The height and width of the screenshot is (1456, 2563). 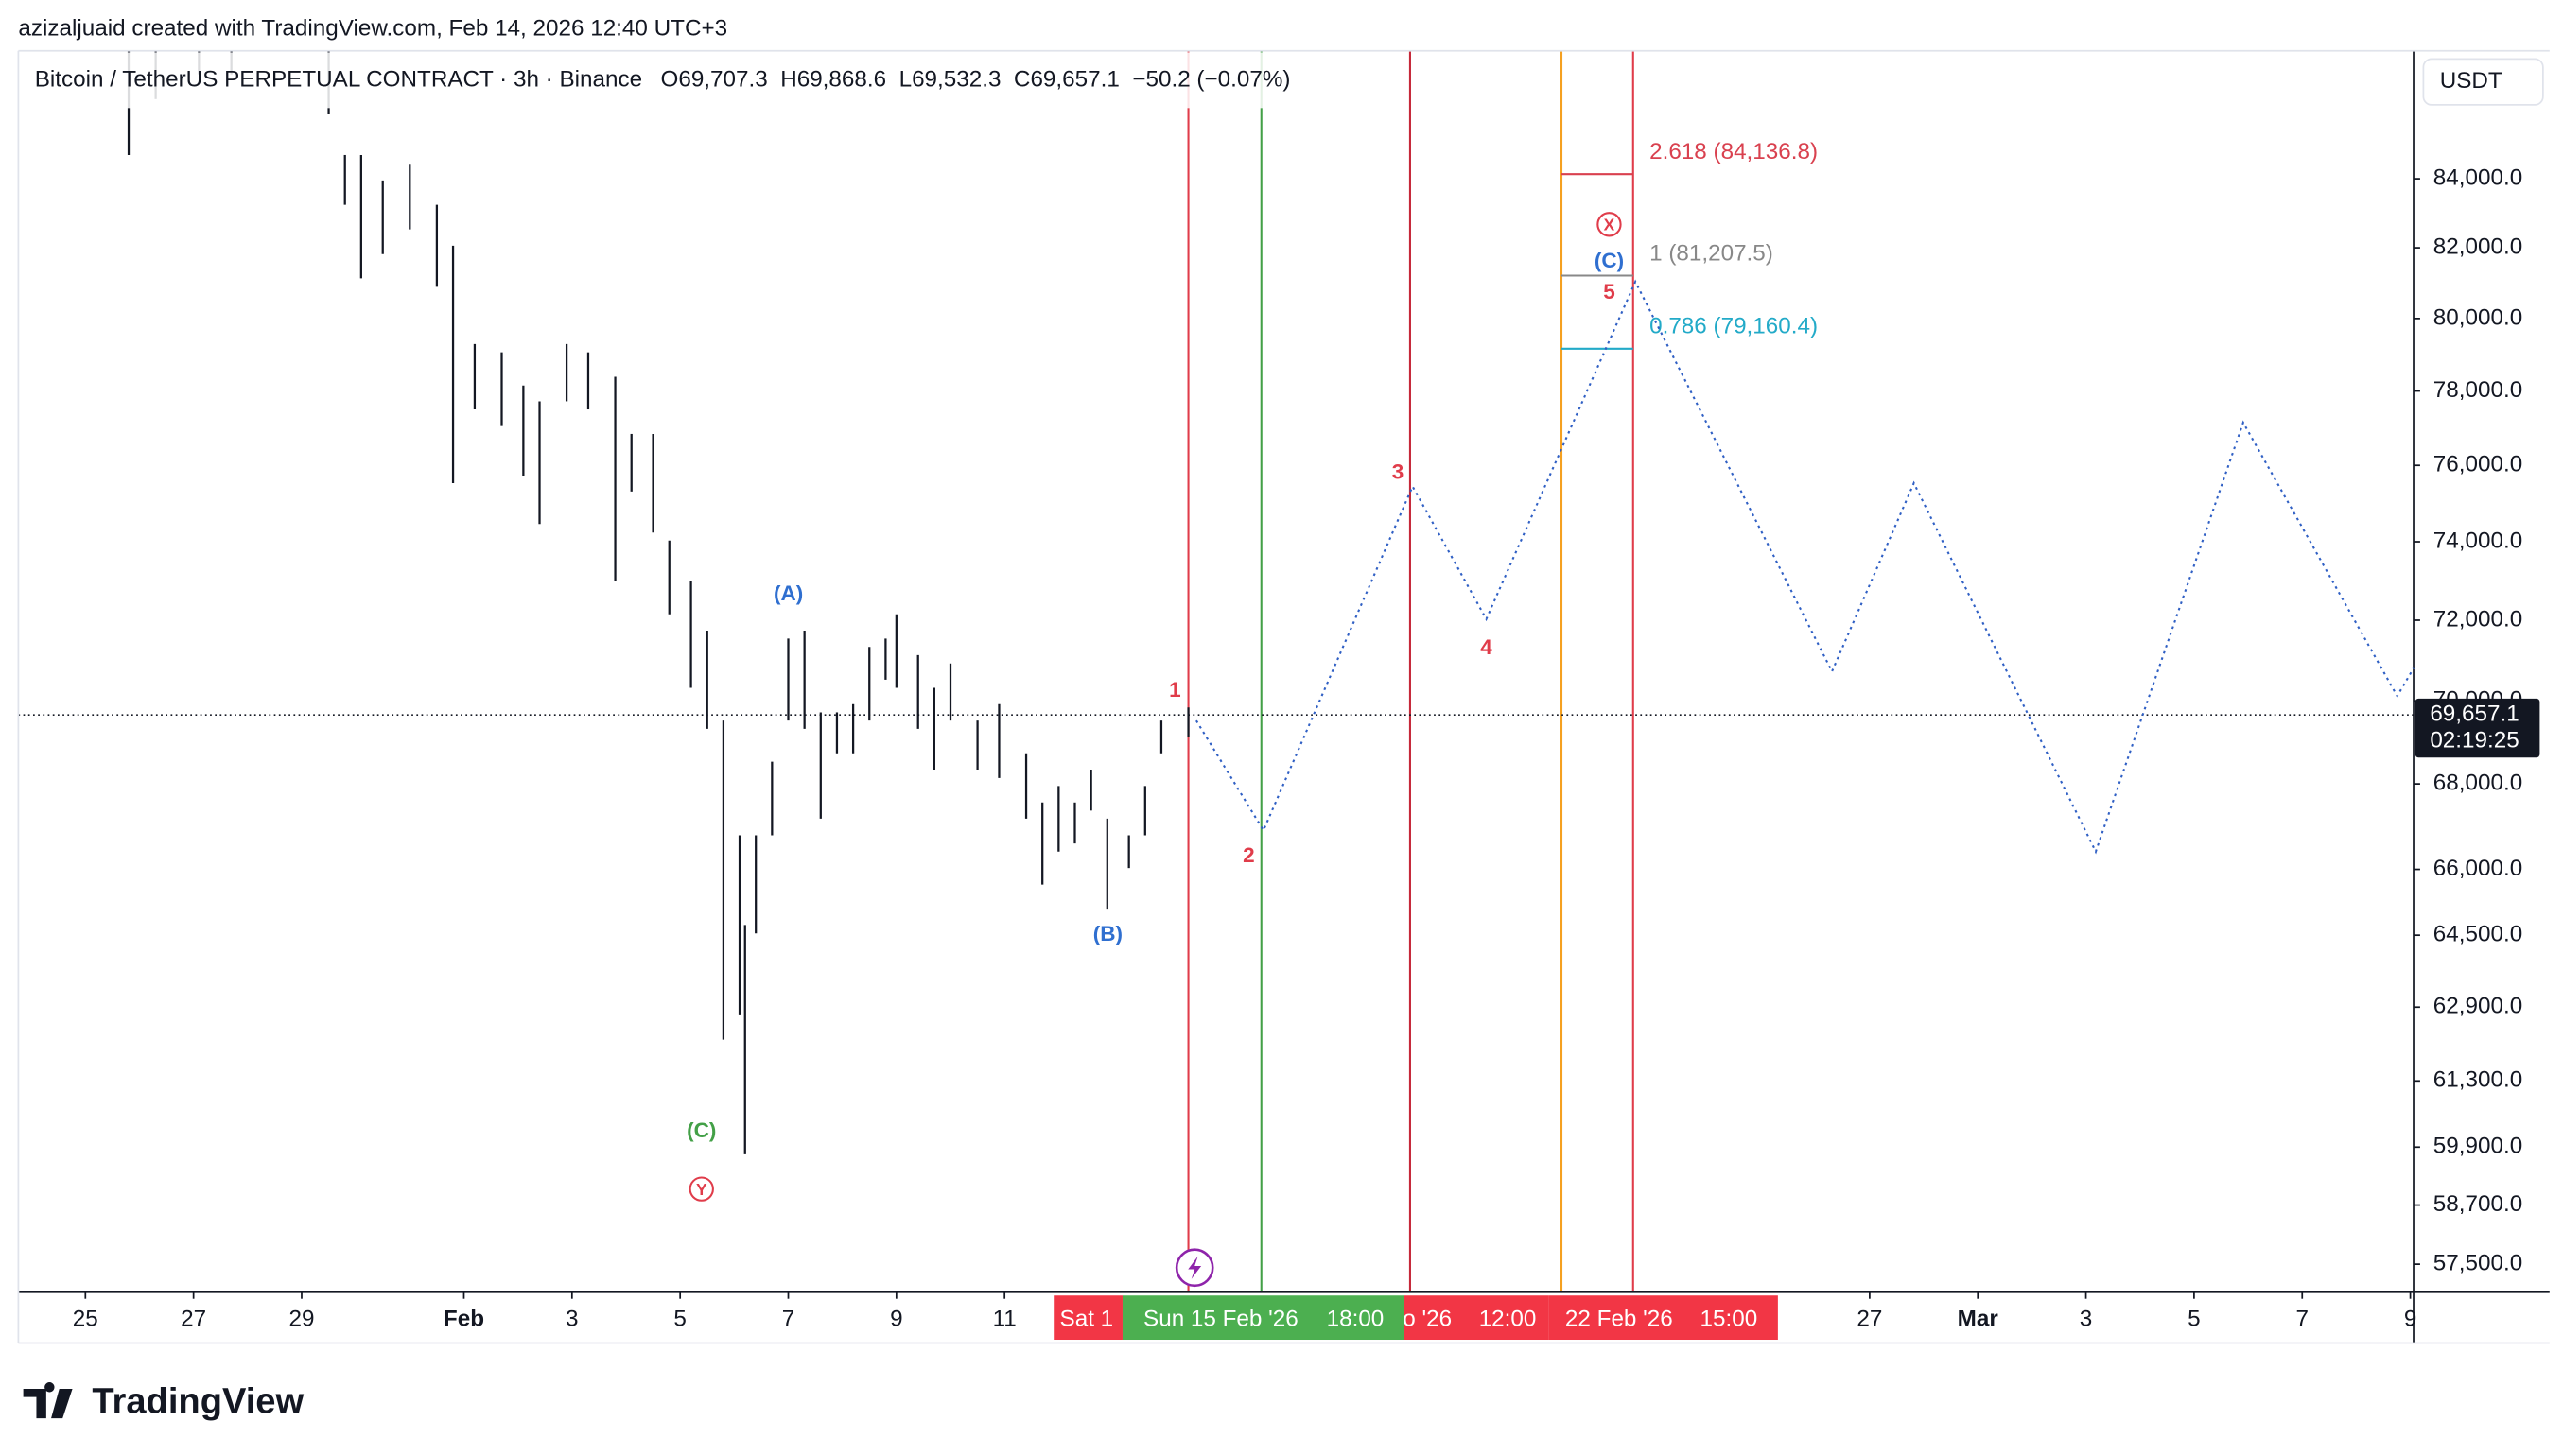 What do you see at coordinates (2477, 1006) in the screenshot?
I see `y-tick-label: 62,900.0` at bounding box center [2477, 1006].